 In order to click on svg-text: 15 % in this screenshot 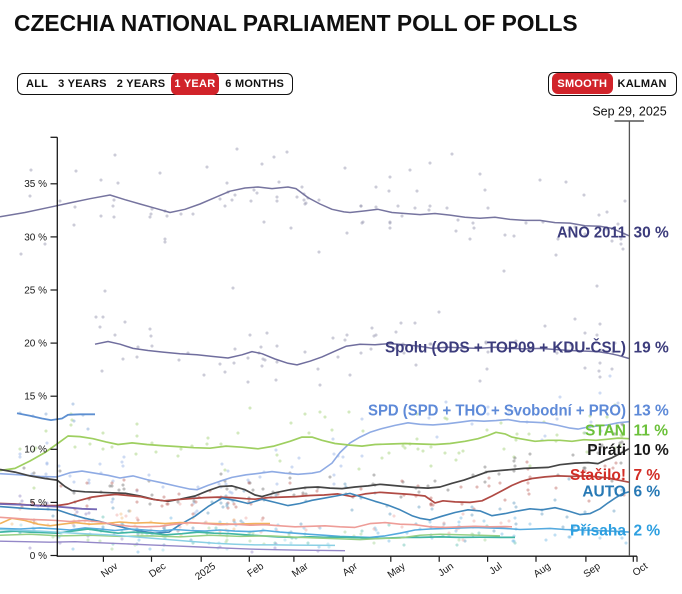, I will do `click(35, 397)`.